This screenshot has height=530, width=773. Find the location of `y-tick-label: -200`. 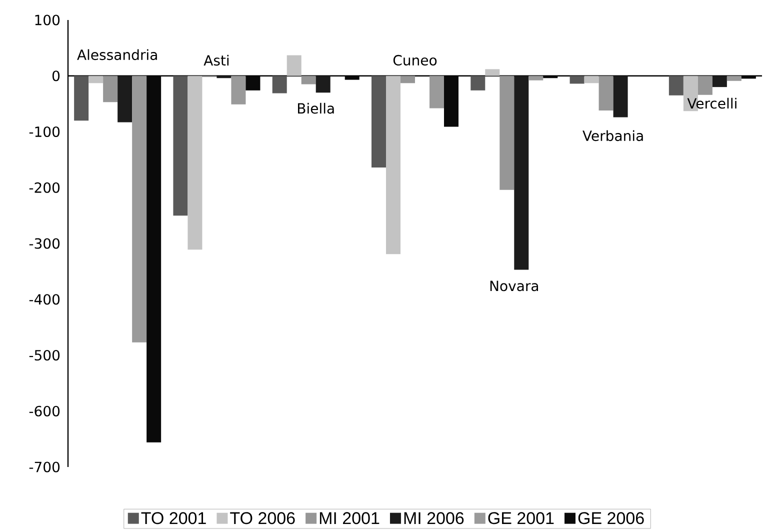

y-tick-label: -200 is located at coordinates (44, 187).